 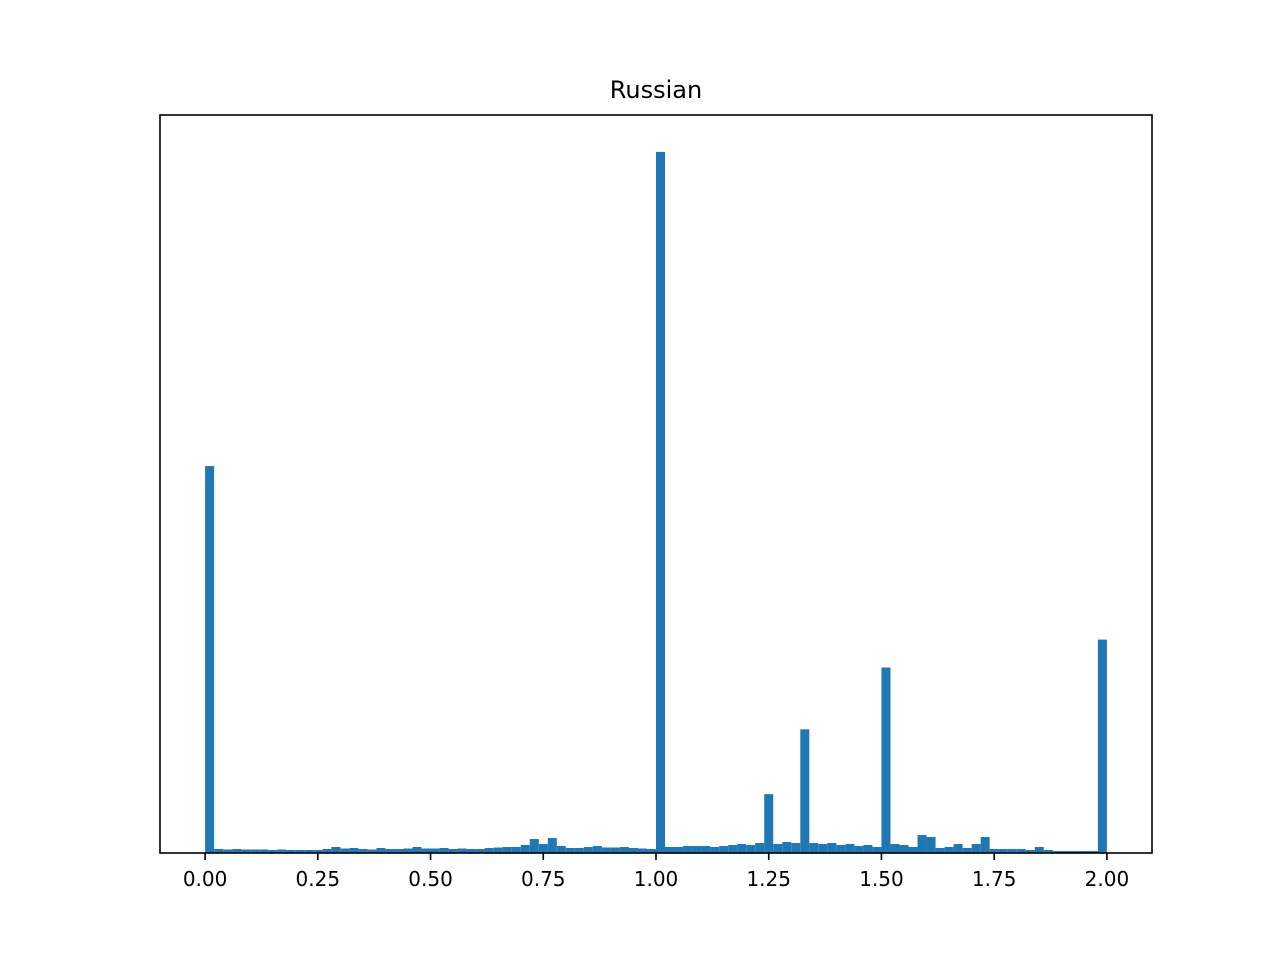 What do you see at coordinates (430, 879) in the screenshot?
I see `x-tick-label: 0.50` at bounding box center [430, 879].